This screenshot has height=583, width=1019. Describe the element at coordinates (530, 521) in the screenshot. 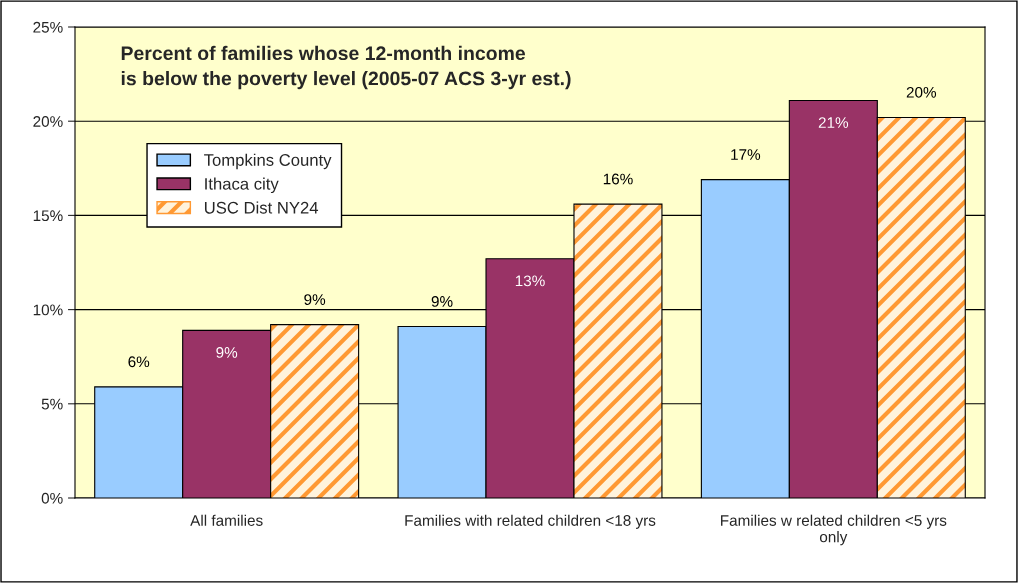

I see `x-tick-label: Families with related children <18 yrs` at that location.